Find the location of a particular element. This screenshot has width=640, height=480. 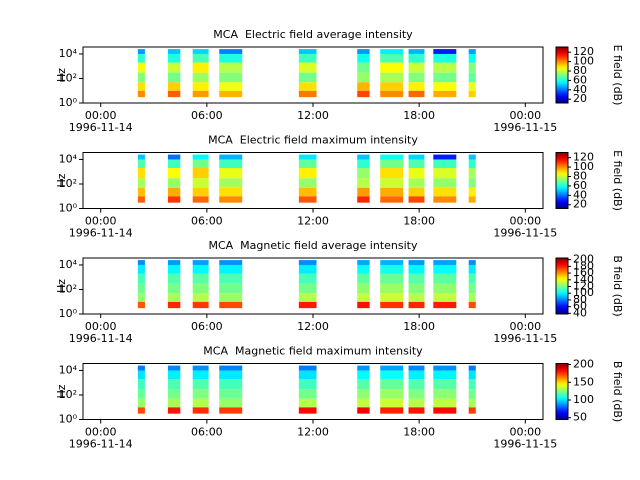

colorbar is located at coordinates (562, 75).